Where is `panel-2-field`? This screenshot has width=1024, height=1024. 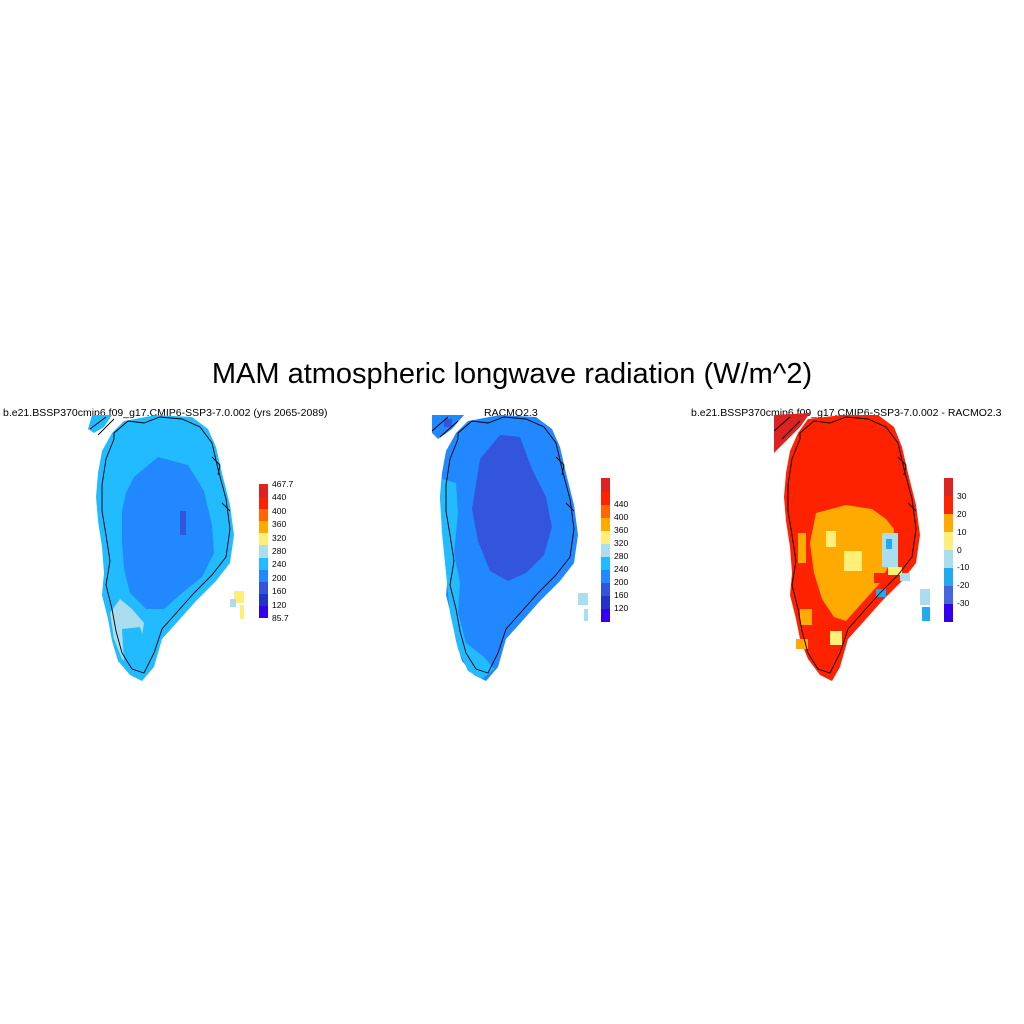 panel-2-field is located at coordinates (510, 548).